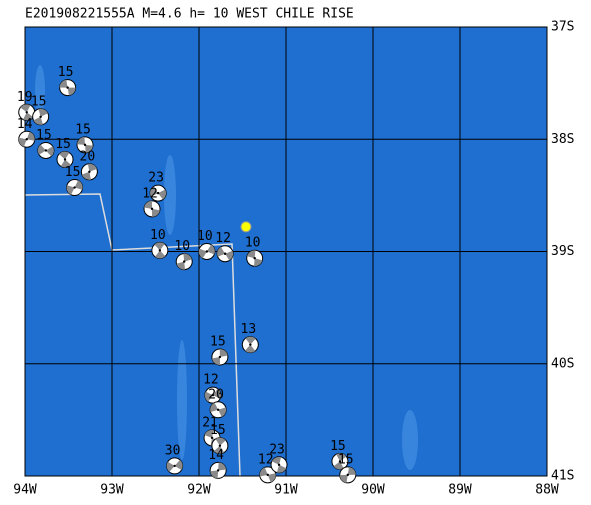  I want to click on y-tick-label: 38S, so click(562, 139).